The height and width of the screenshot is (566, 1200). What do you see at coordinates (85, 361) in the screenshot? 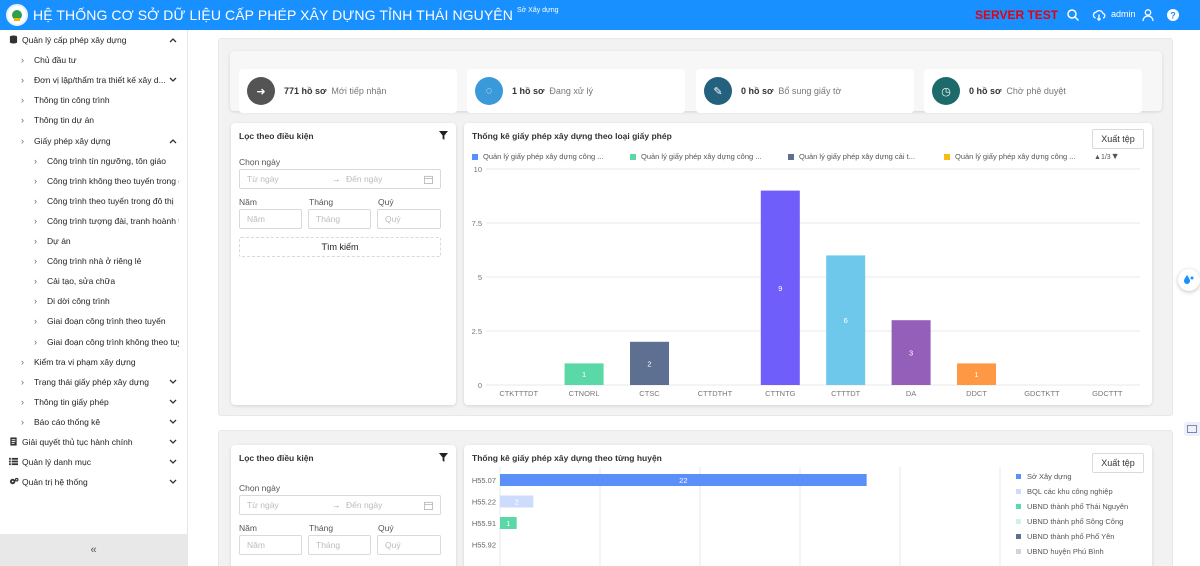
I see `sidebar-item-label: Kiểm tra vi phạm xây dựng` at bounding box center [85, 361].